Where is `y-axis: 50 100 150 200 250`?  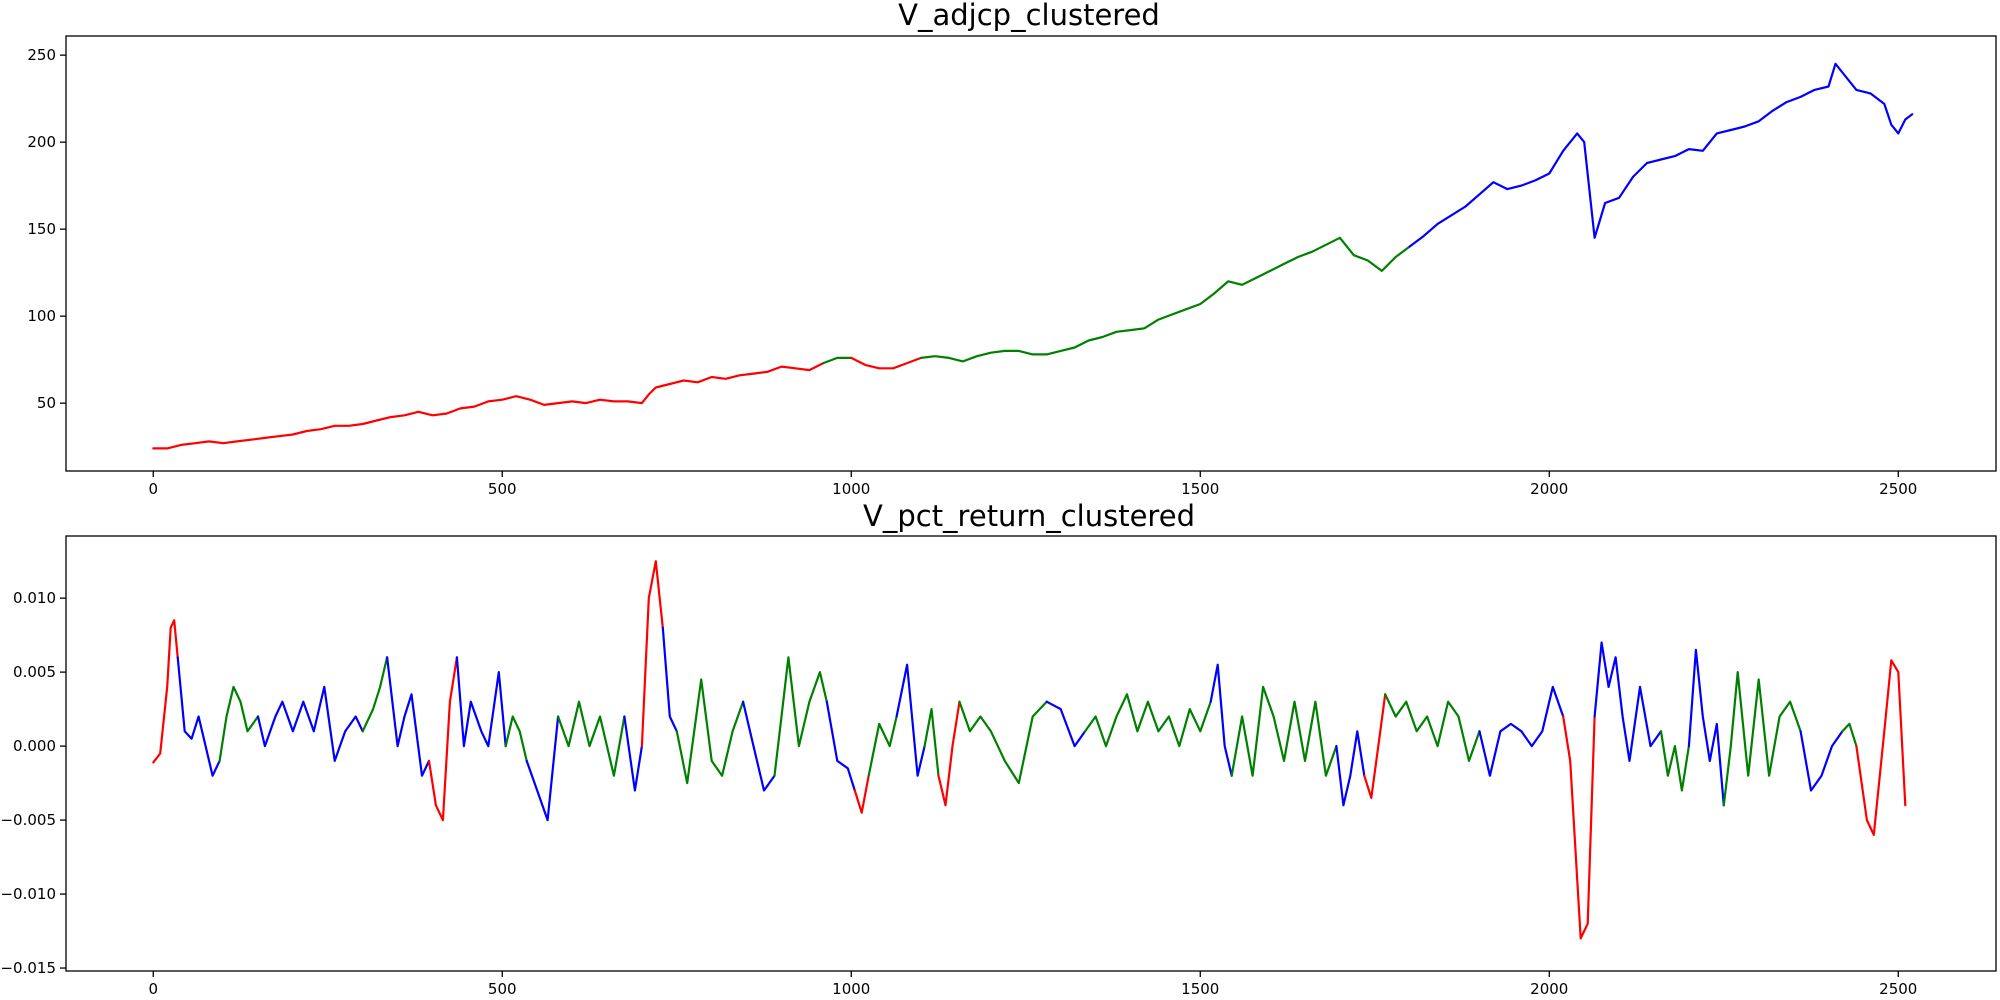
y-axis: 50 100 150 200 250 is located at coordinates (46, 229).